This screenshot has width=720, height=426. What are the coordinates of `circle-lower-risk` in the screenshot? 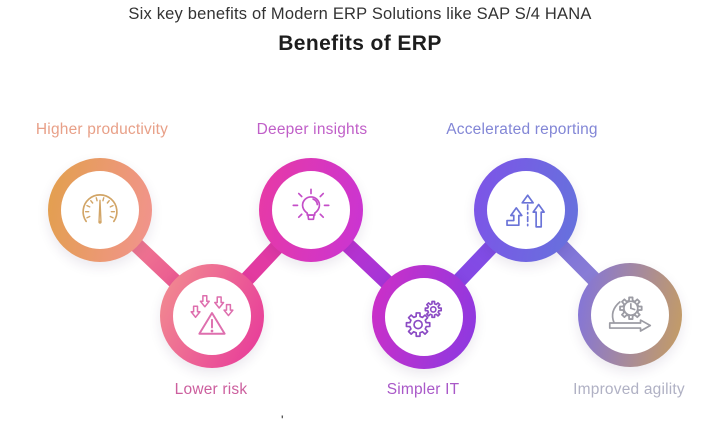 It's located at (212, 316).